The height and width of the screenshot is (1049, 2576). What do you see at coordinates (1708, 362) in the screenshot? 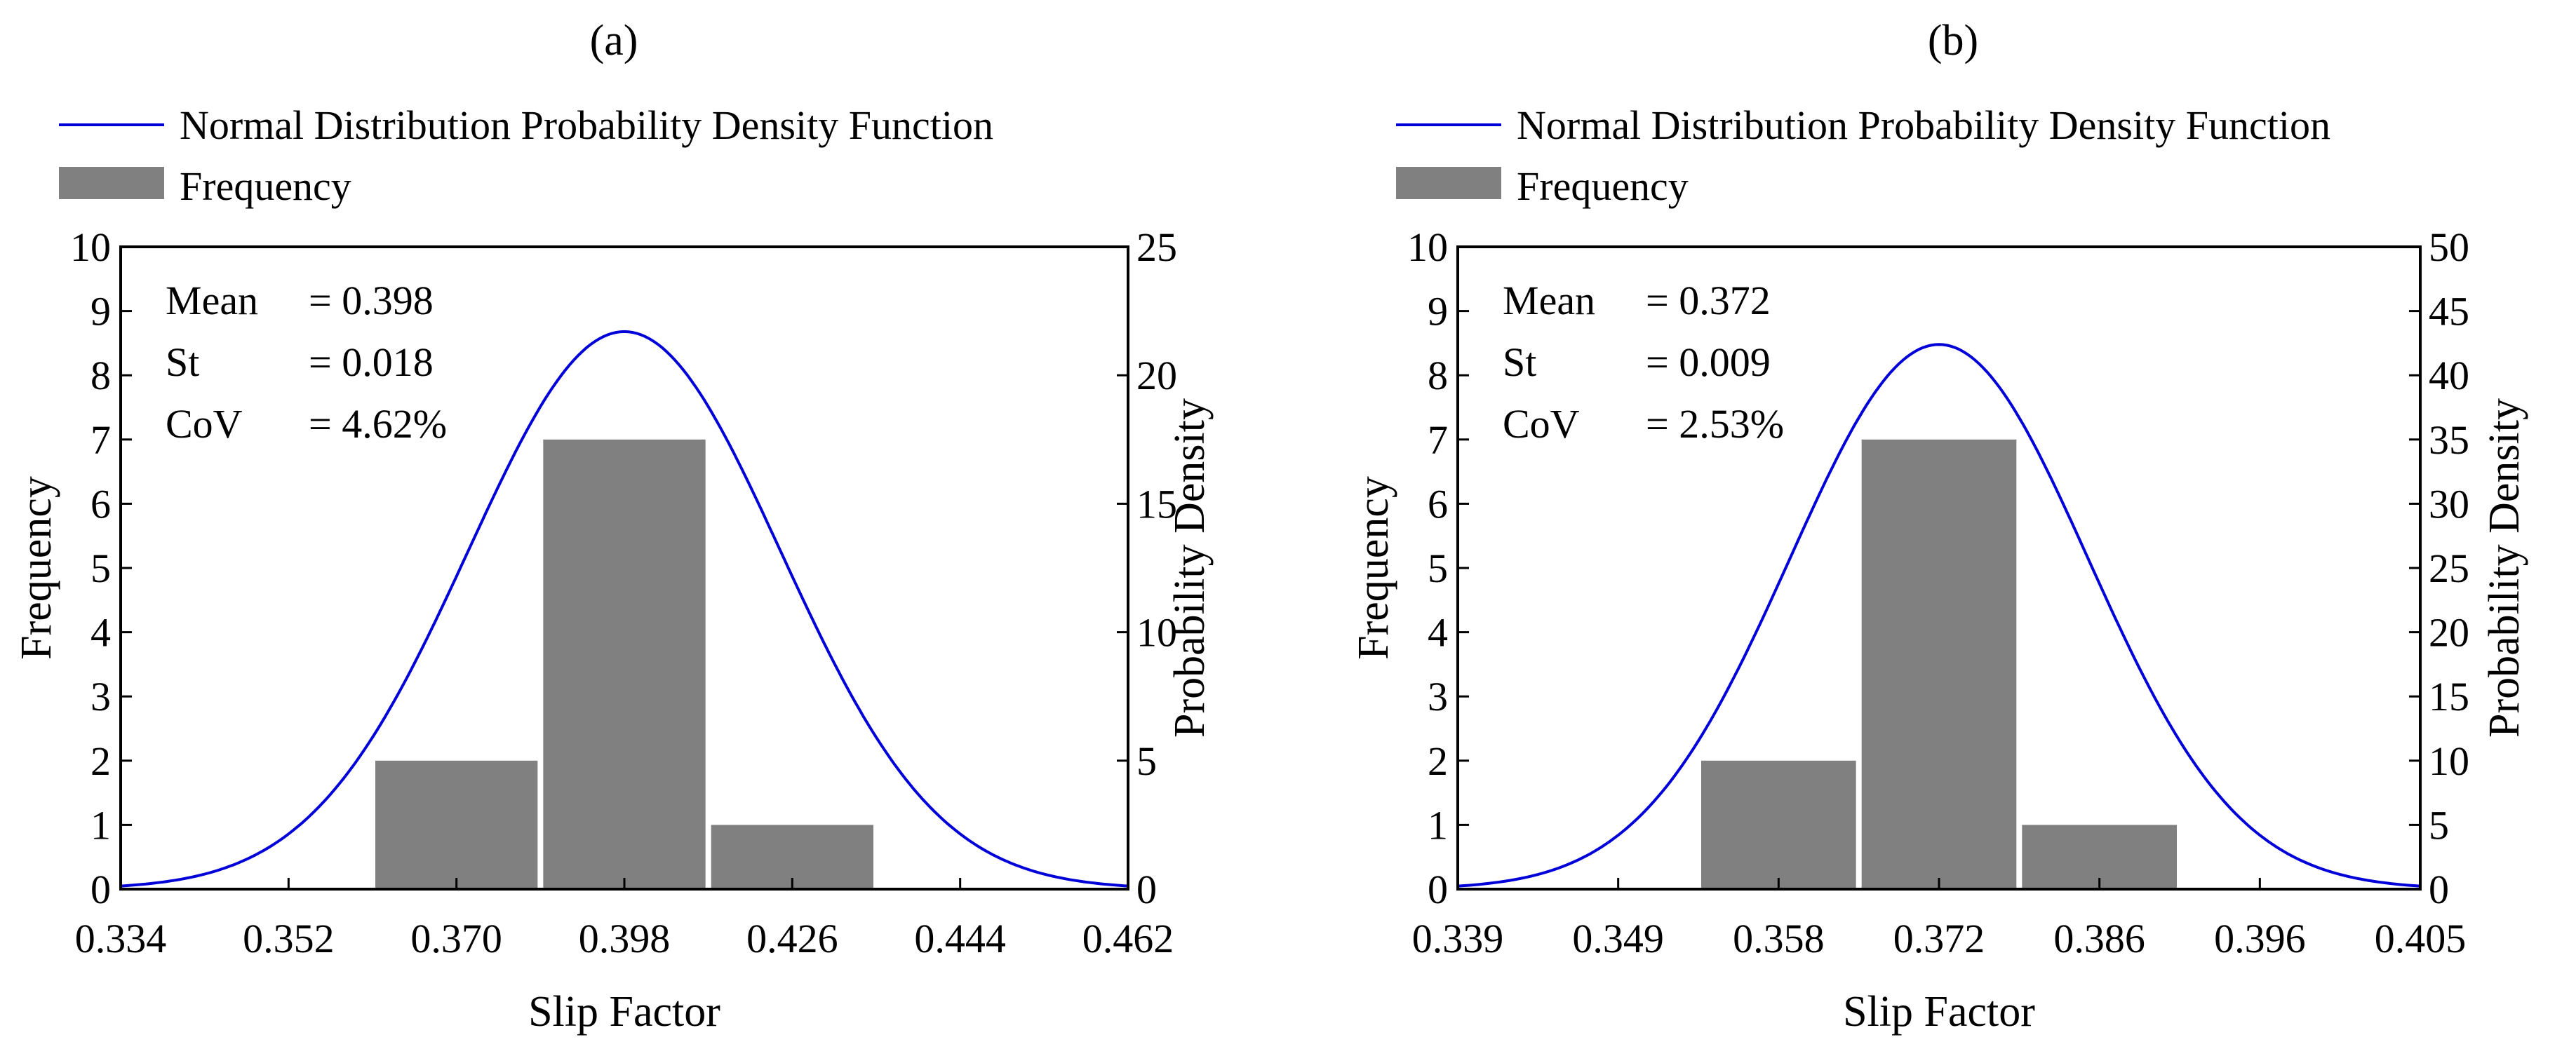
I see `stat-value: = 0.009` at bounding box center [1708, 362].